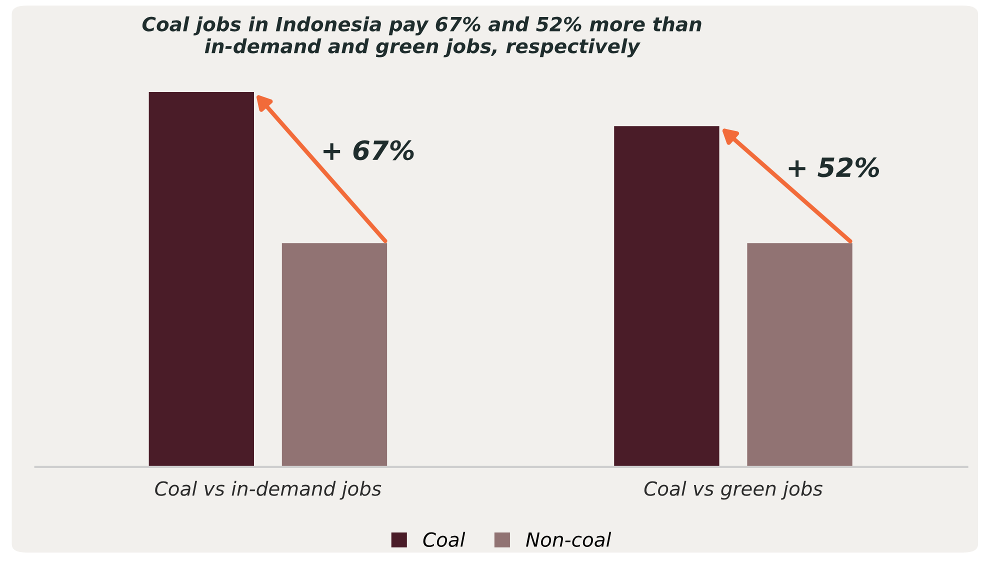 The image size is (981, 561). What do you see at coordinates (569, 539) in the screenshot?
I see `legend-label: Non-coal` at bounding box center [569, 539].